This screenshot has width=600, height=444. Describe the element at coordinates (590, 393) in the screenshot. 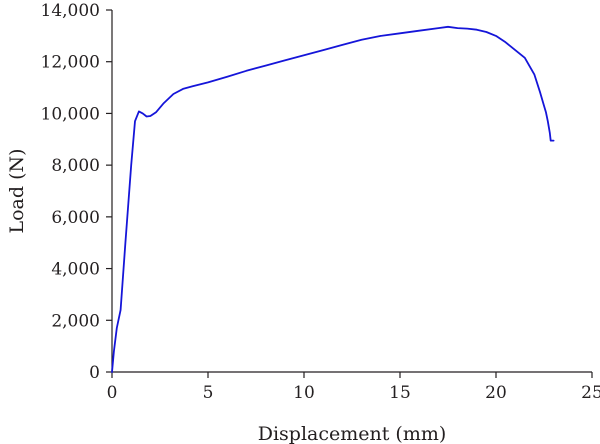

I see `x-tick-label: 25` at that location.